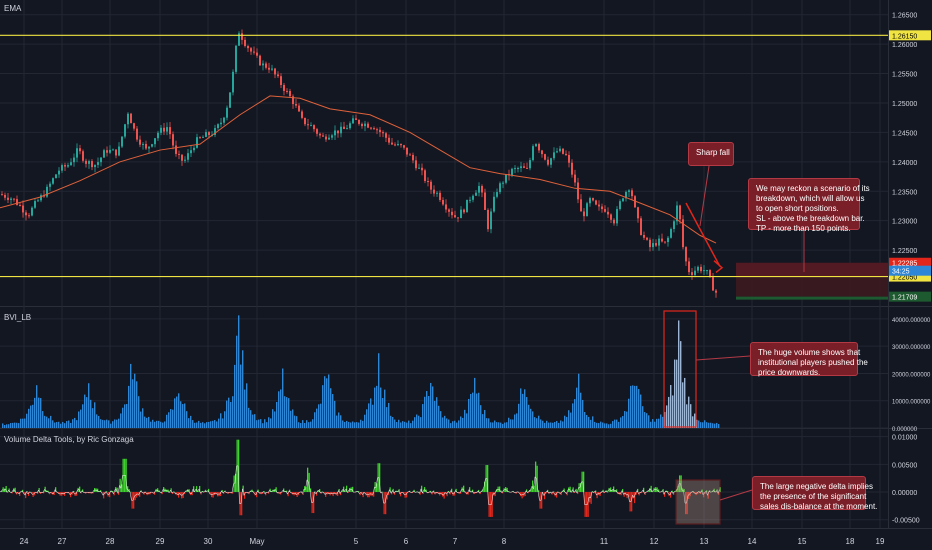 The width and height of the screenshot is (932, 550). I want to click on delta-pane, so click(376, 482).